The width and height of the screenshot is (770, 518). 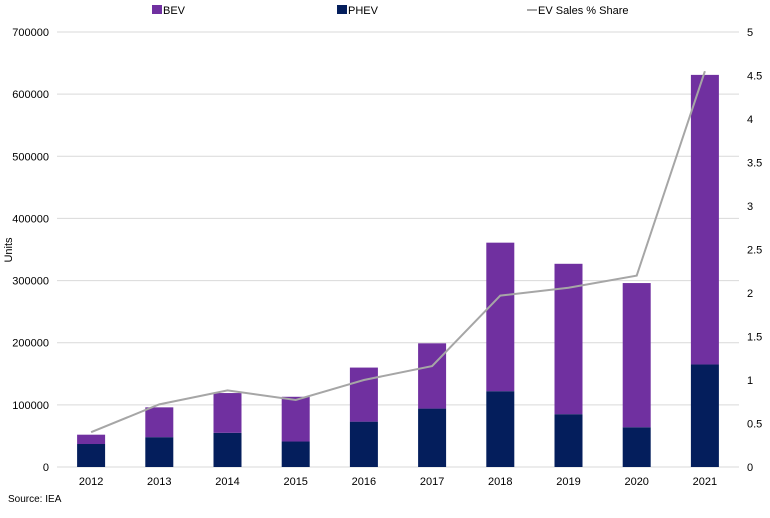 I want to click on bar-phev-2017, so click(x=432, y=437).